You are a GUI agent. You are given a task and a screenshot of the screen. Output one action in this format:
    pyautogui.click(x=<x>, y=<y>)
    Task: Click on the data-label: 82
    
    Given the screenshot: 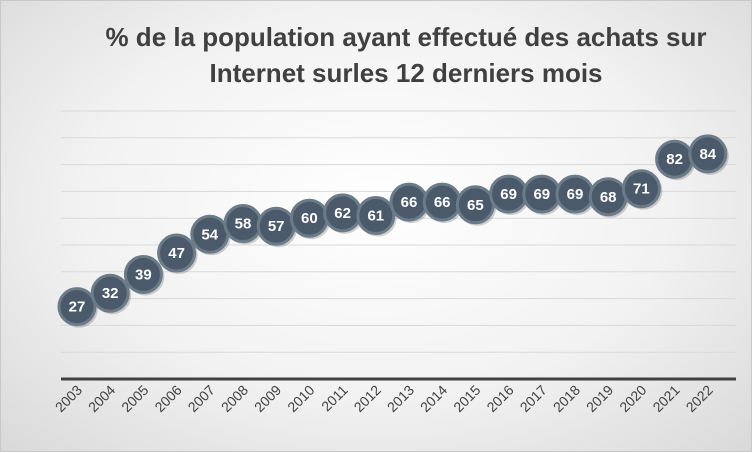 What is the action you would take?
    pyautogui.click(x=674, y=159)
    